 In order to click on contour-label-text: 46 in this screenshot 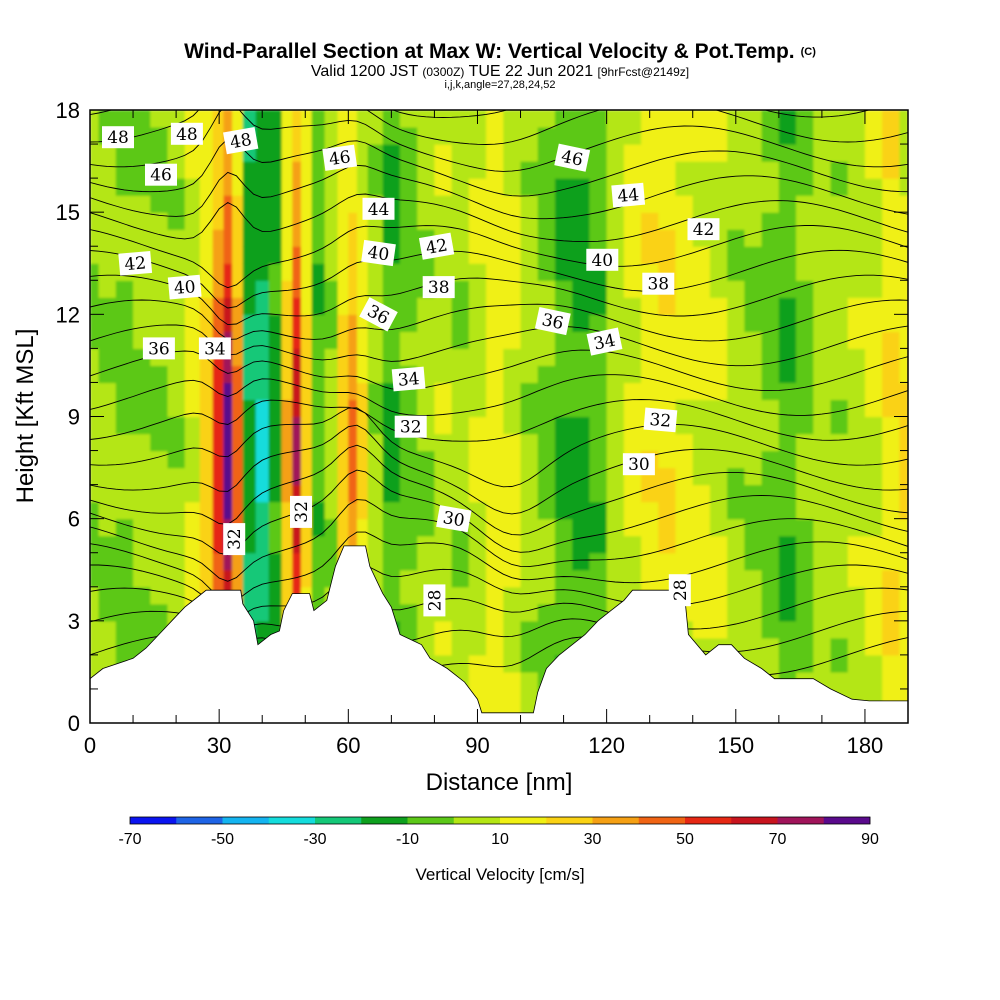, I will do `click(571, 159)`.